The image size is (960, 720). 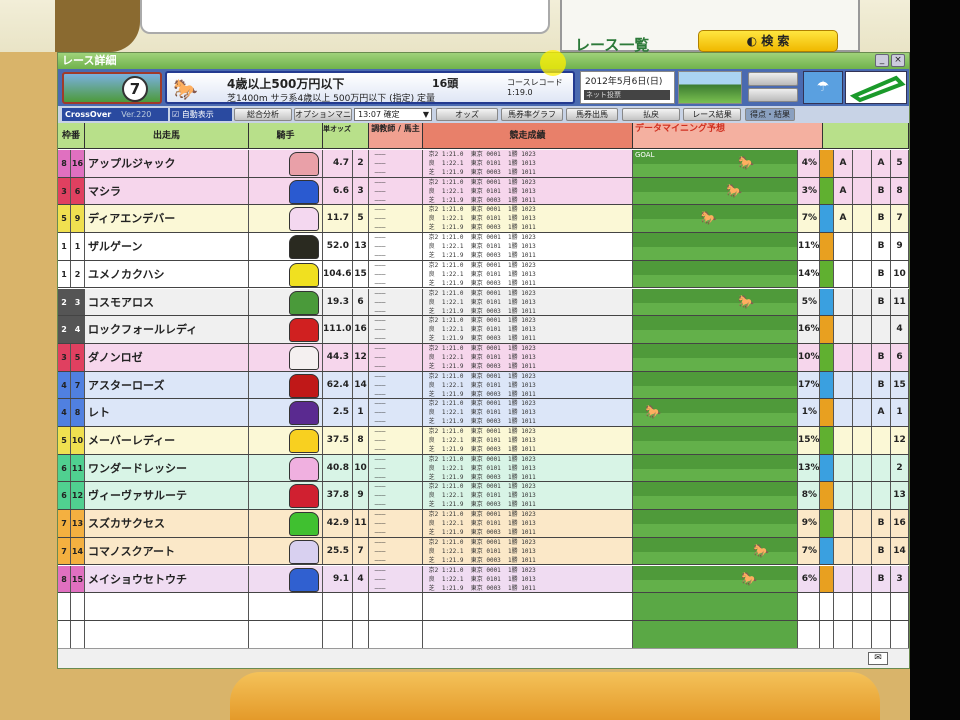 I want to click on horse-name-cell: コスモアロス, so click(x=167, y=302).